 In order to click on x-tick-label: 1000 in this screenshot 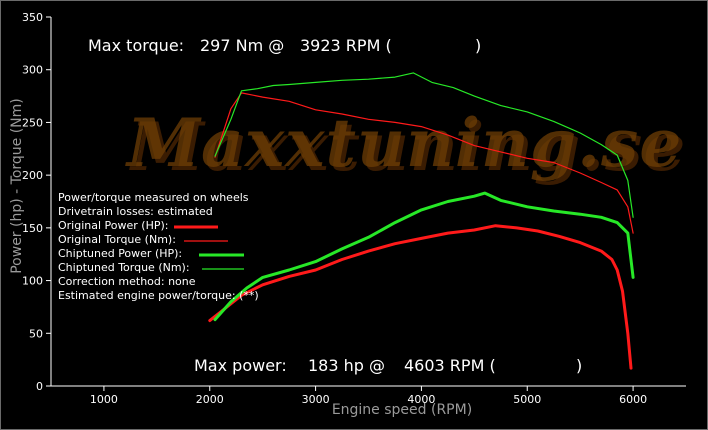, I will do `click(104, 399)`.